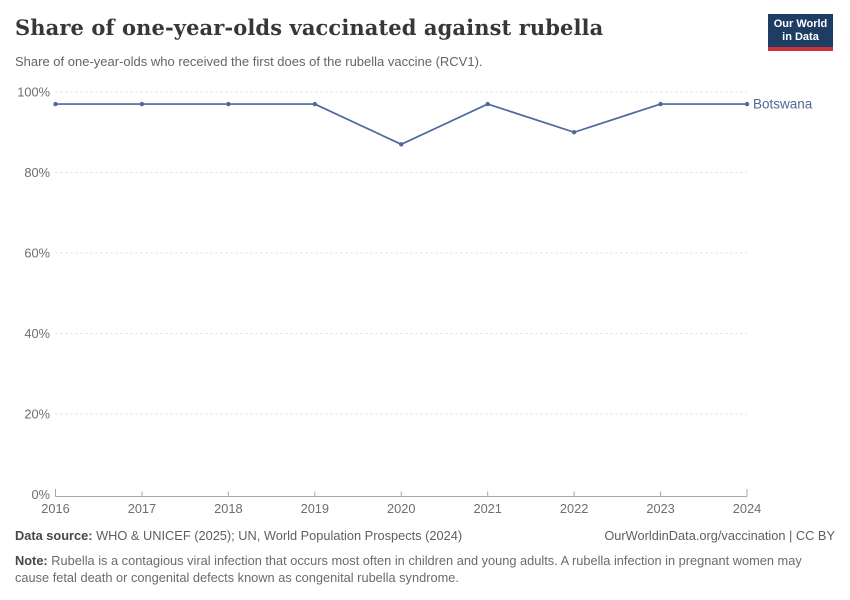 This screenshot has height=600, width=850. Describe the element at coordinates (228, 508) in the screenshot. I see `x-axis-tick-label: 2018` at that location.